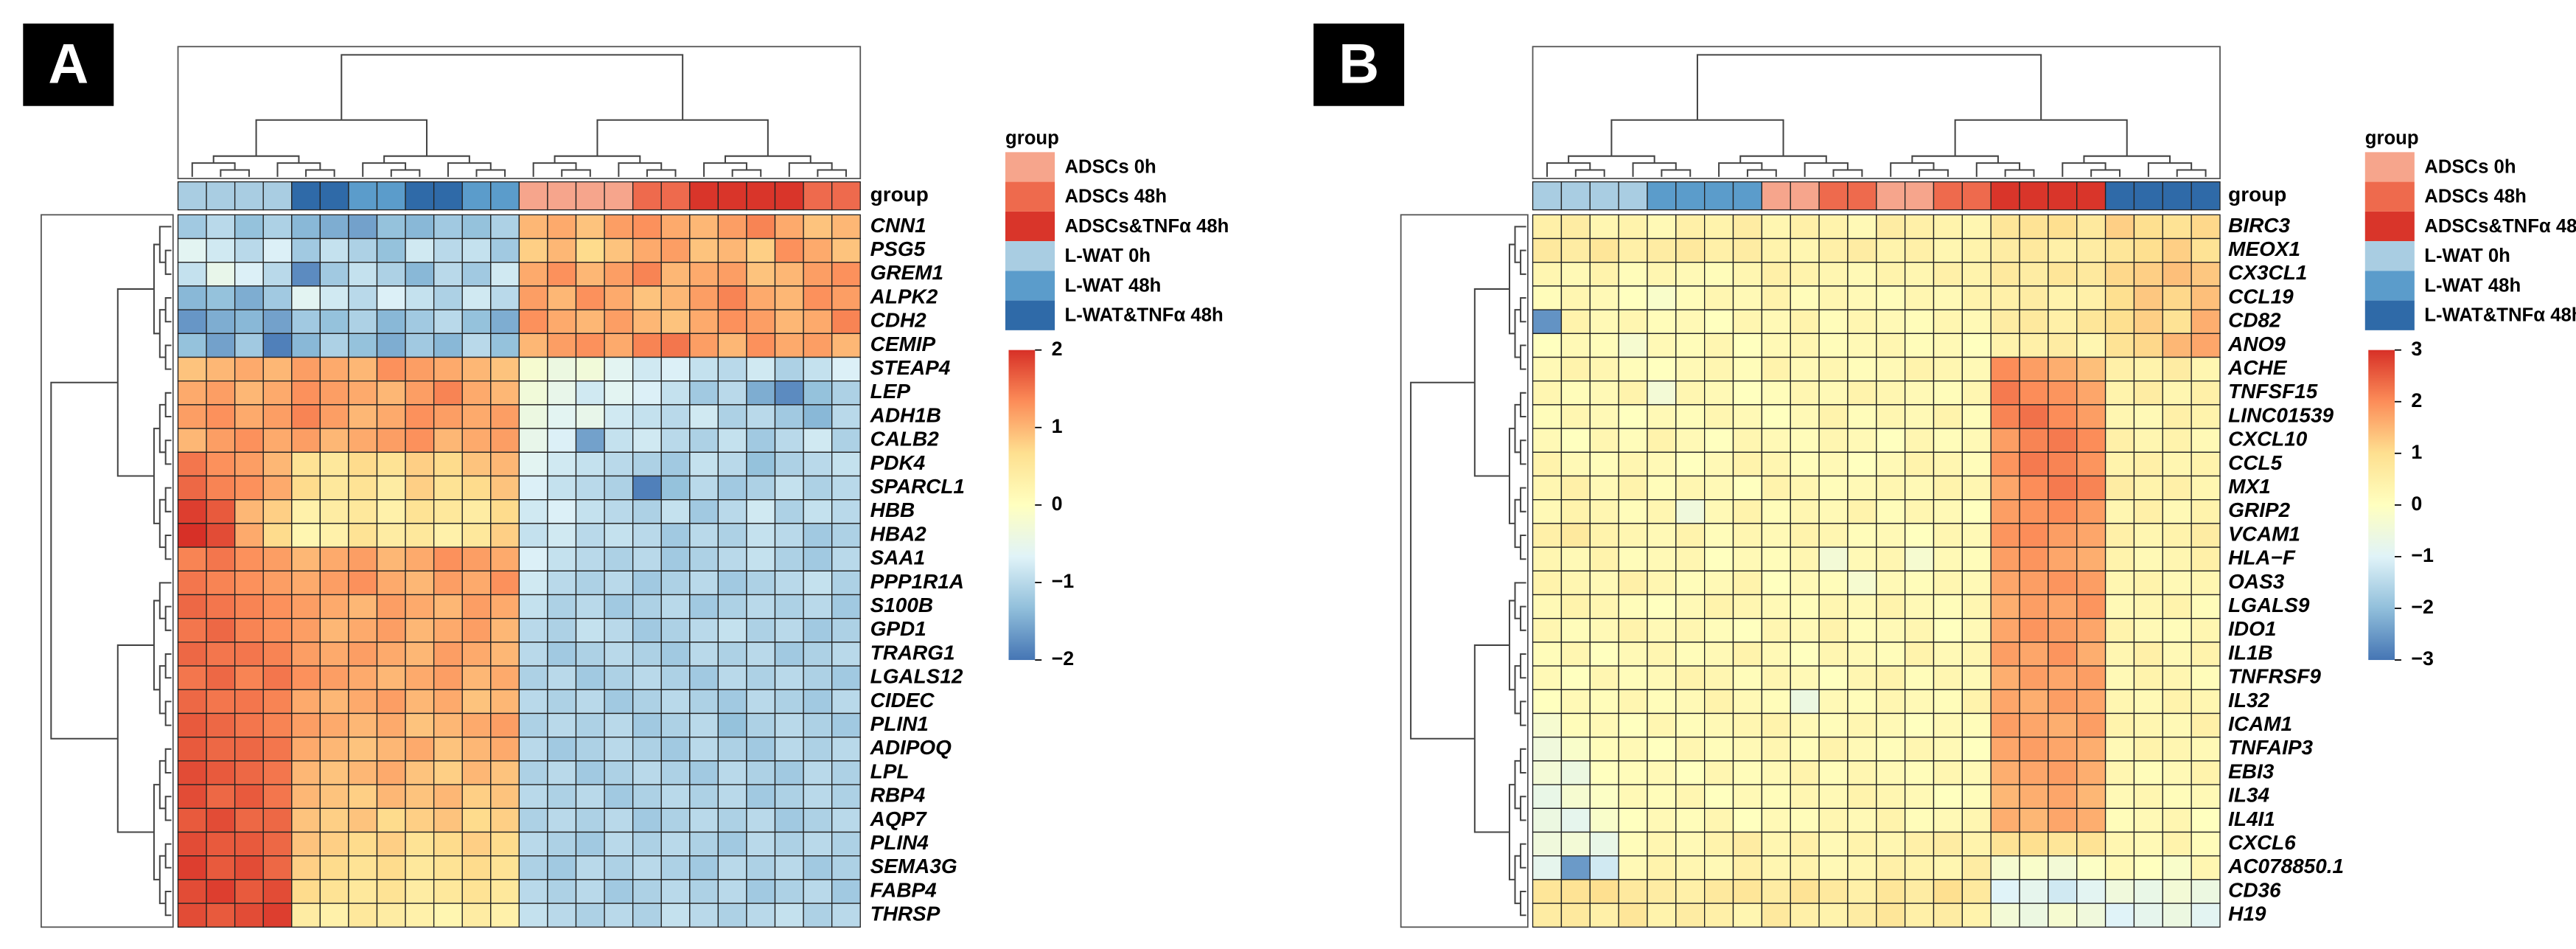  What do you see at coordinates (904, 889) in the screenshot?
I see `row-label: FABP4` at bounding box center [904, 889].